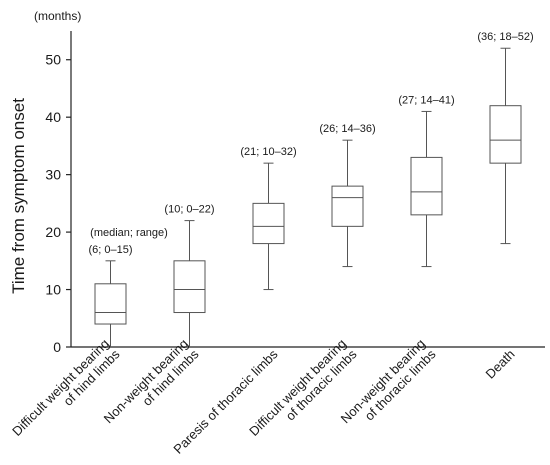 This screenshot has width=550, height=465. I want to click on data-label: (27; 14–41), so click(426, 100).